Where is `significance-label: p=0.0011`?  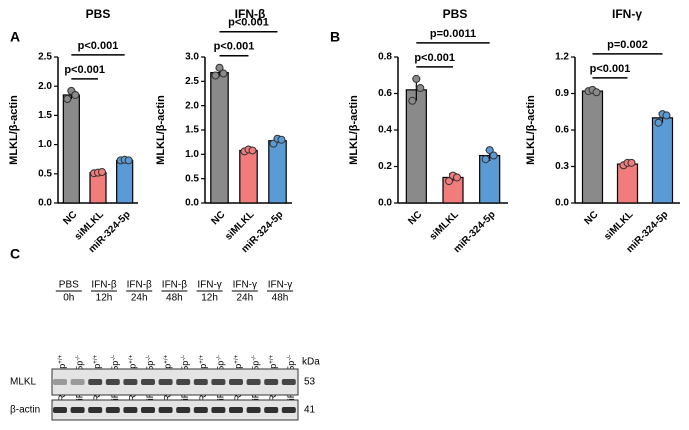 significance-label: p=0.0011 is located at coordinates (453, 34).